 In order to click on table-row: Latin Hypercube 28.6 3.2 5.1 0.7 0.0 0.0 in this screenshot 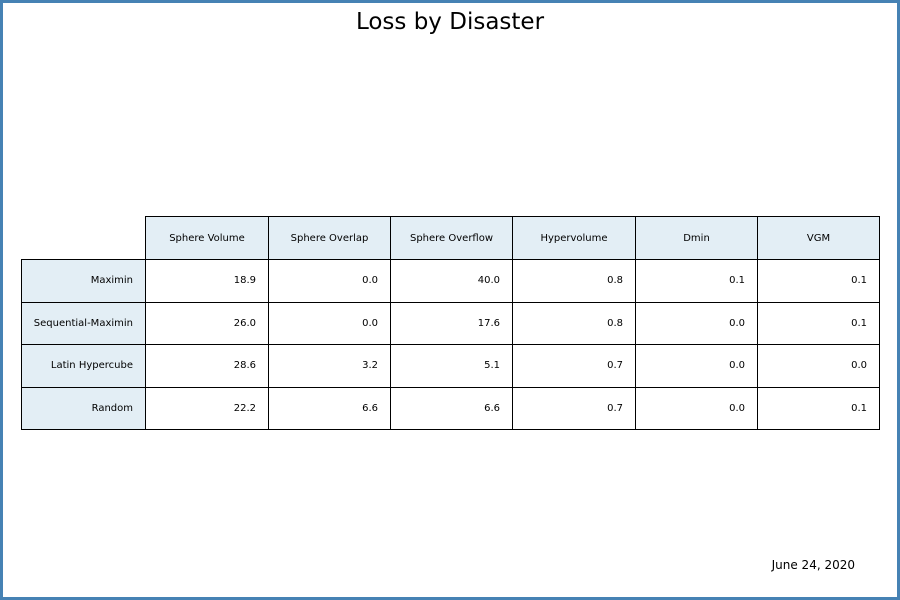, I will do `click(450, 366)`.